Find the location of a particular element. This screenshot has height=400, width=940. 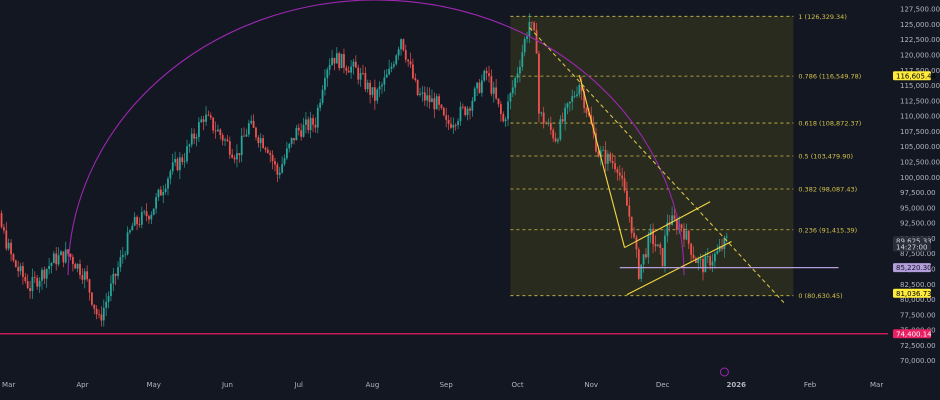

y-tick-label: 100,000.00 is located at coordinates (920, 178).